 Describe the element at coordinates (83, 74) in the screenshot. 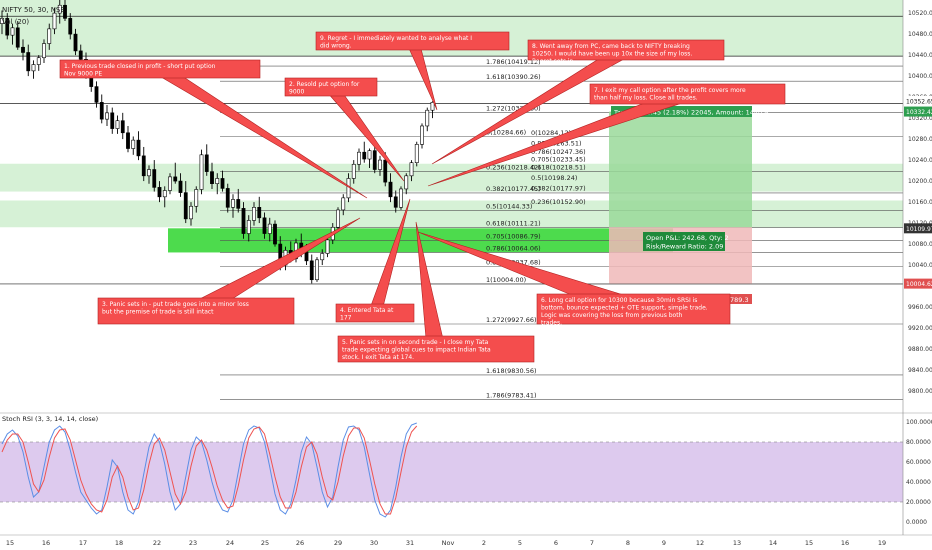

I see `annotation-text: Nov 9000 PE` at that location.